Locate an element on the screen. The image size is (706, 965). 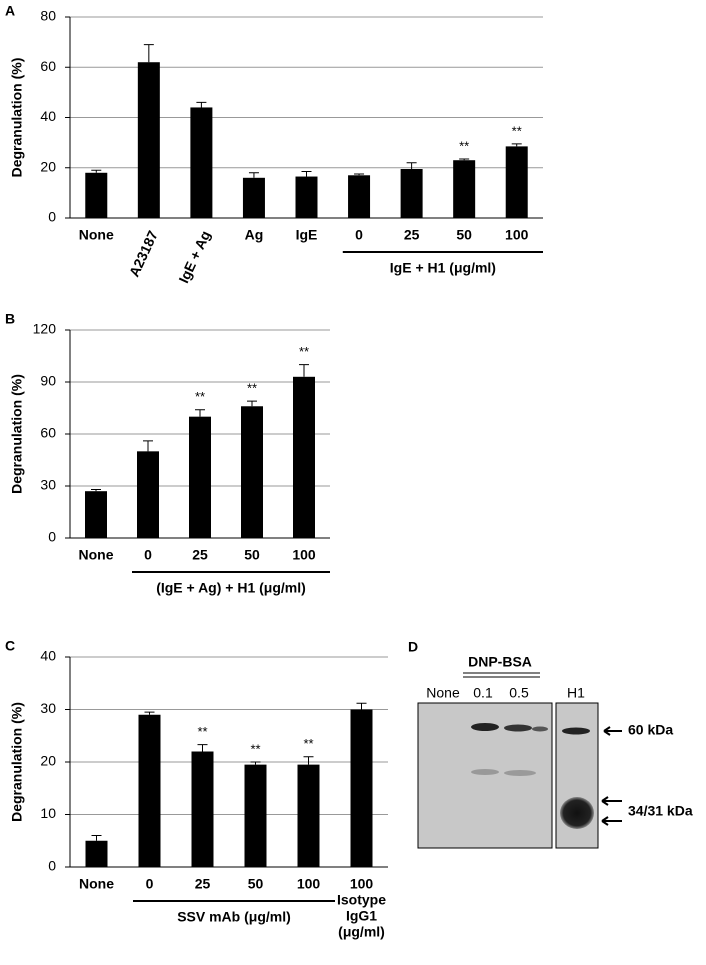
lane-label: 0.5 is located at coordinates (519, 693).